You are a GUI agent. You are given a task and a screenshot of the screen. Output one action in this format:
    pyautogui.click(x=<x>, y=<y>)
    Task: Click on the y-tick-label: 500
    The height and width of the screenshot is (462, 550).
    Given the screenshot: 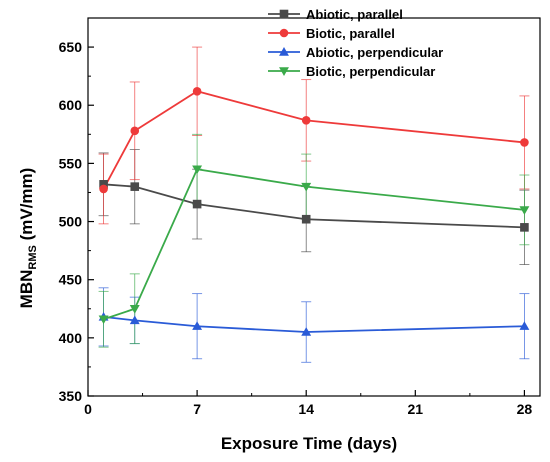 What is the action you would take?
    pyautogui.click(x=71, y=222)
    